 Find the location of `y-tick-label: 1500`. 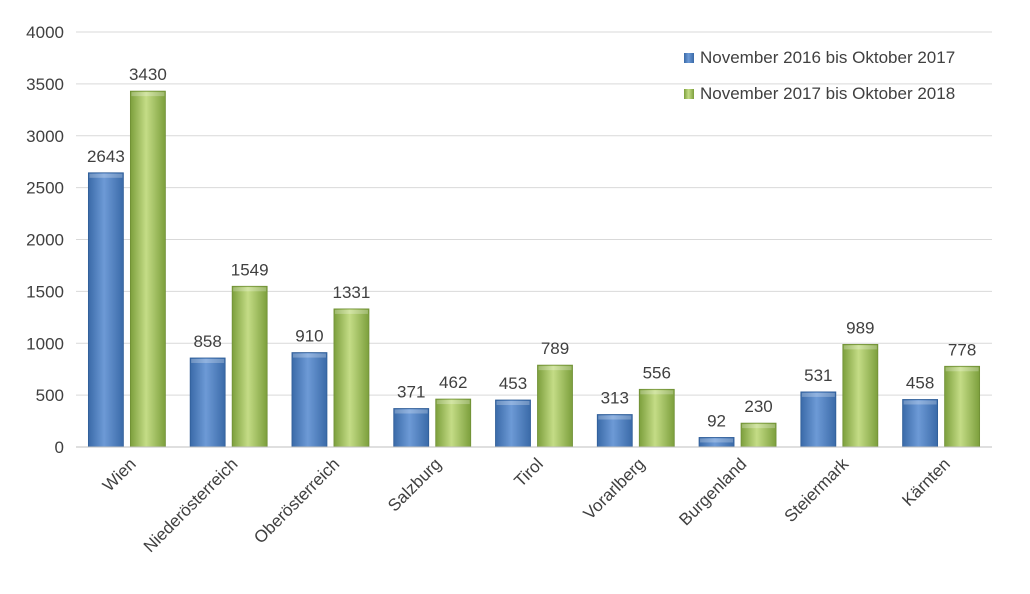

y-tick-label: 1500 is located at coordinates (45, 291).